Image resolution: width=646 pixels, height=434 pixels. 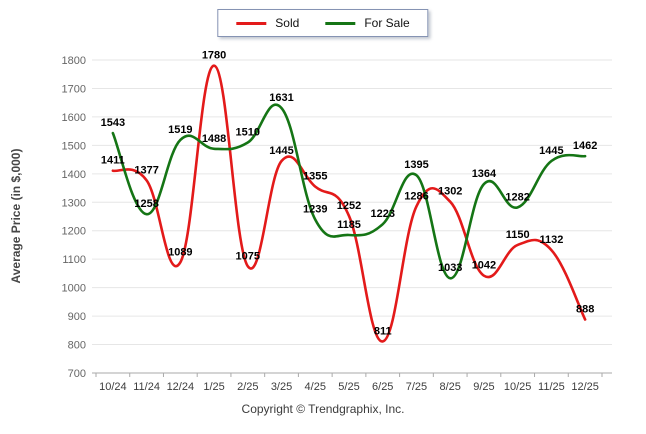 What do you see at coordinates (450, 268) in the screenshot?
I see `data-label-for-sale: 1033` at bounding box center [450, 268].